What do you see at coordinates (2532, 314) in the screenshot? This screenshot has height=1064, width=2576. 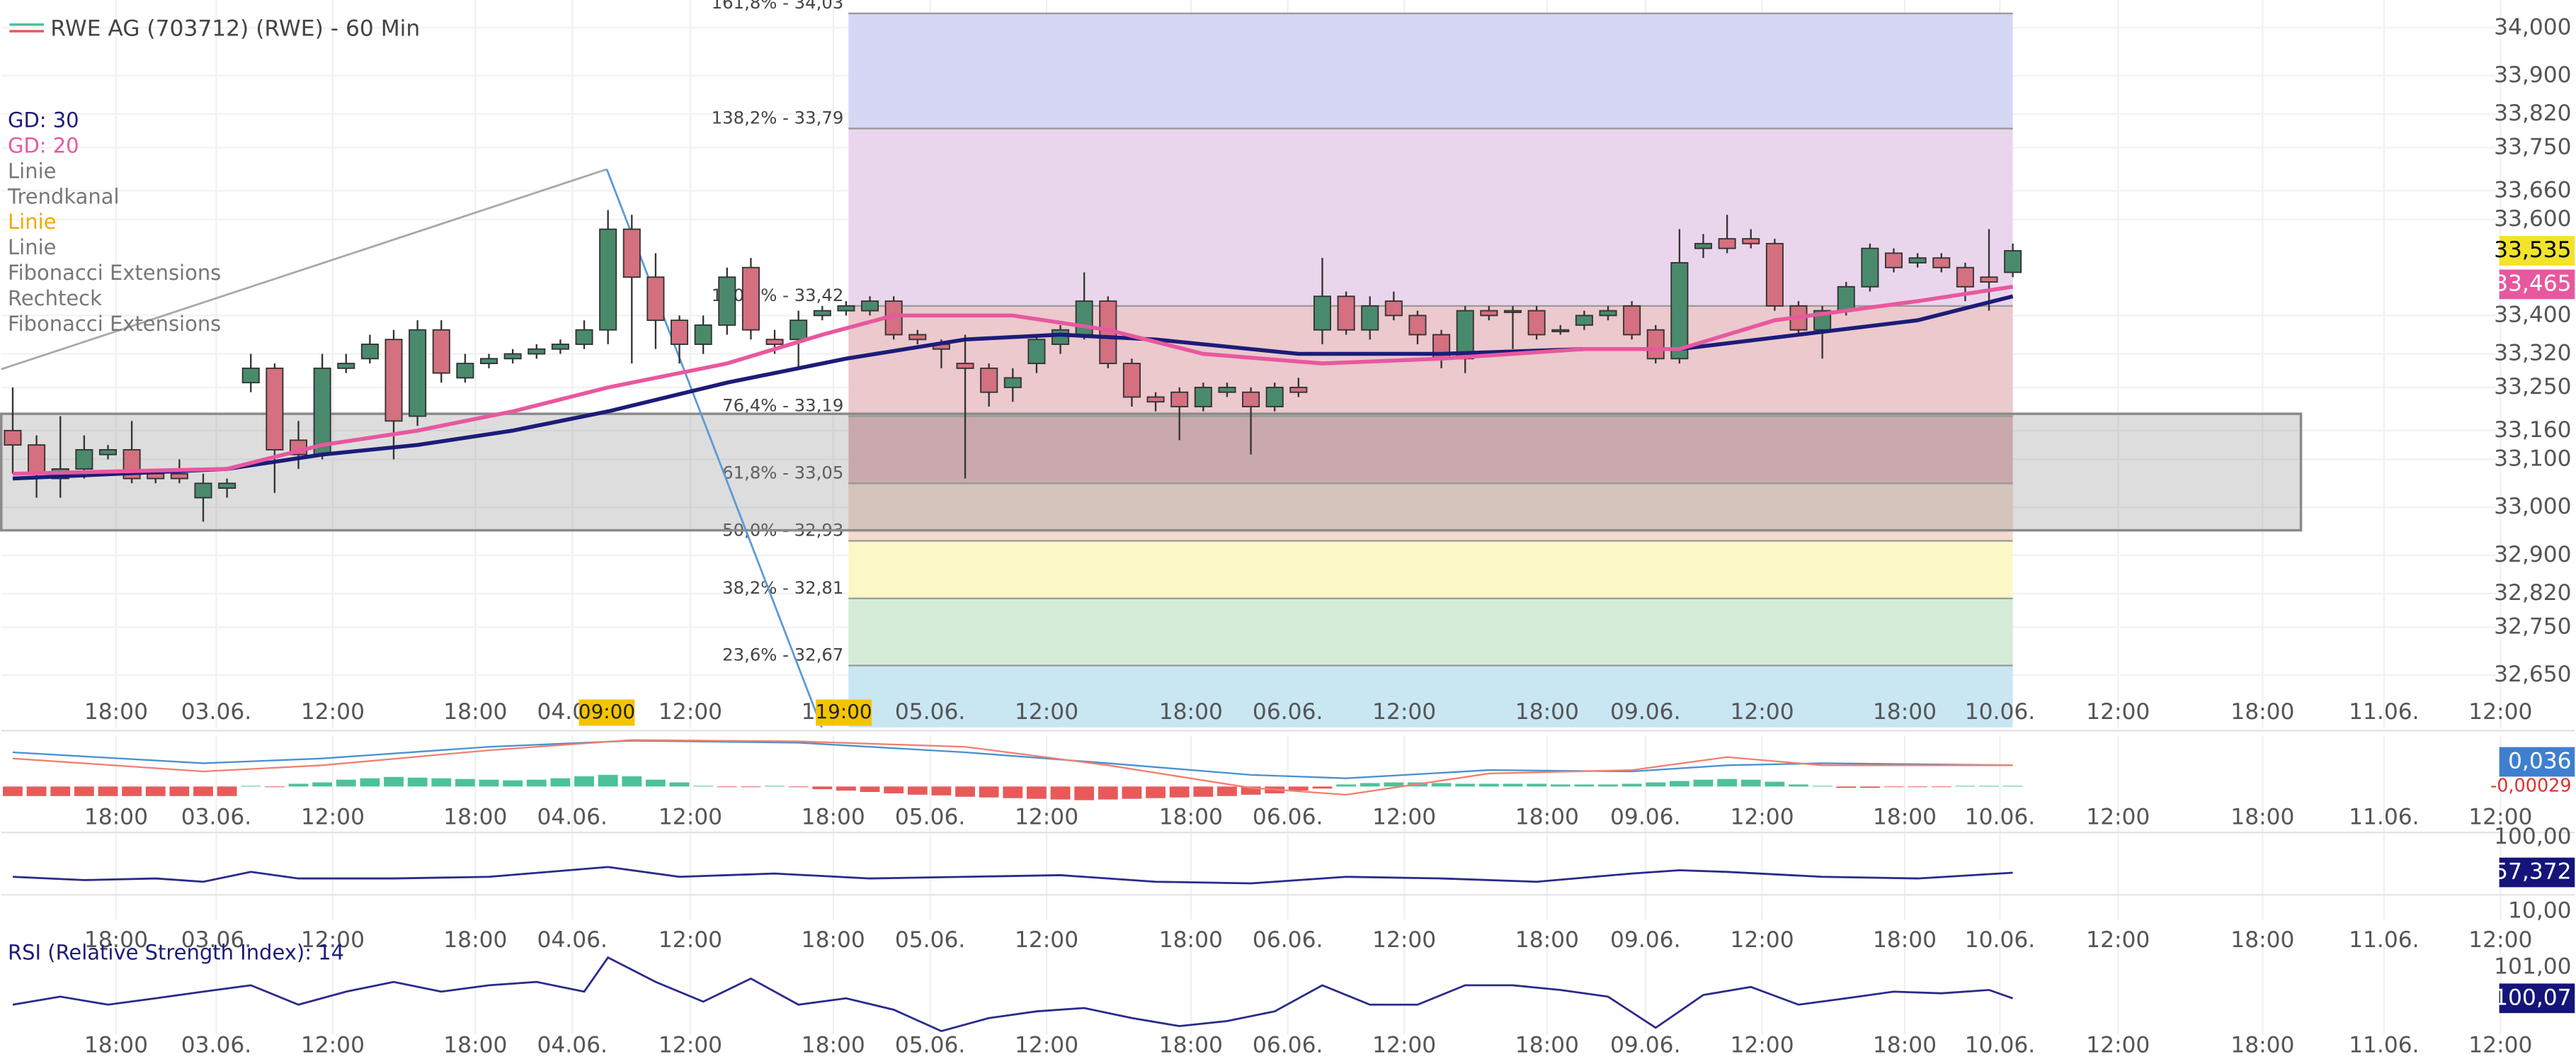 I see `y-tick-label: 33,400` at bounding box center [2532, 314].